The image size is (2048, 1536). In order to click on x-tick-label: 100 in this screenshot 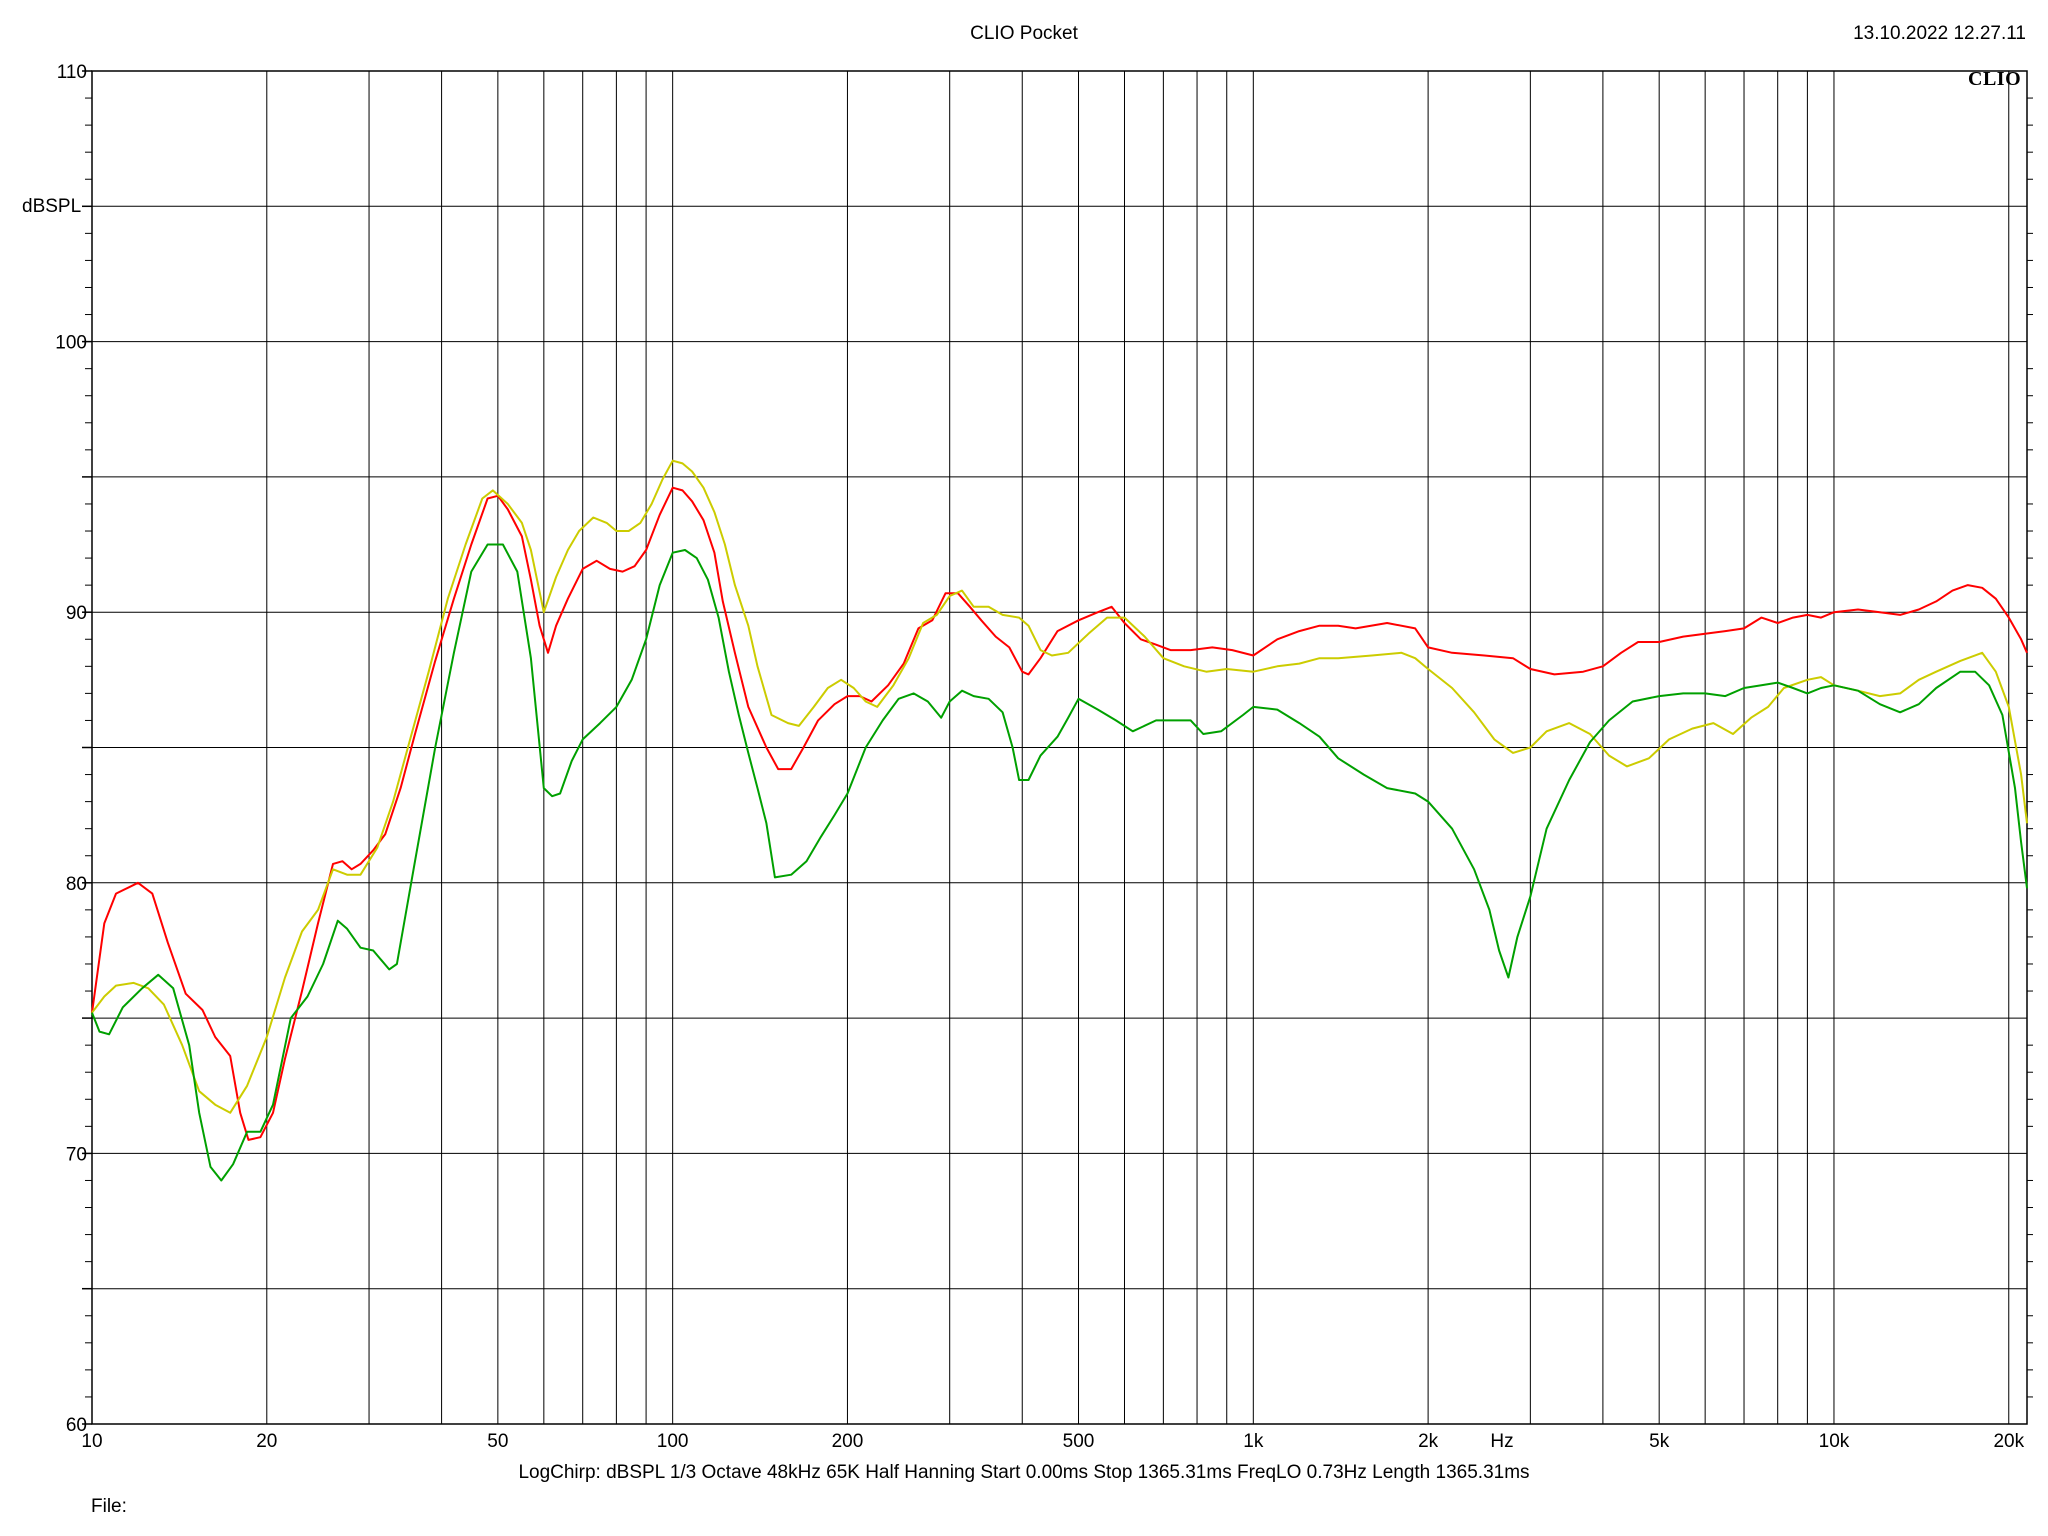, I will do `click(673, 1441)`.